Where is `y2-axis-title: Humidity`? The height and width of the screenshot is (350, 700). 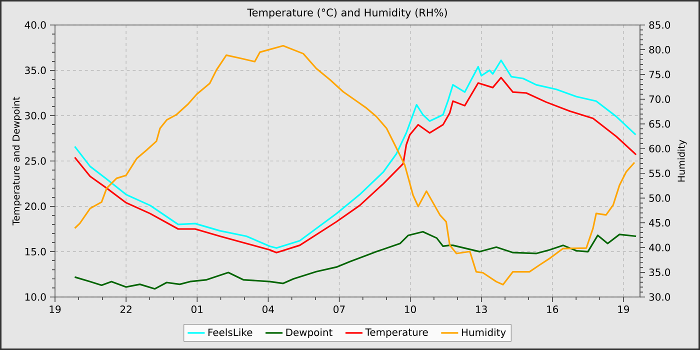
y2-axis-title: Humidity is located at coordinates (682, 161).